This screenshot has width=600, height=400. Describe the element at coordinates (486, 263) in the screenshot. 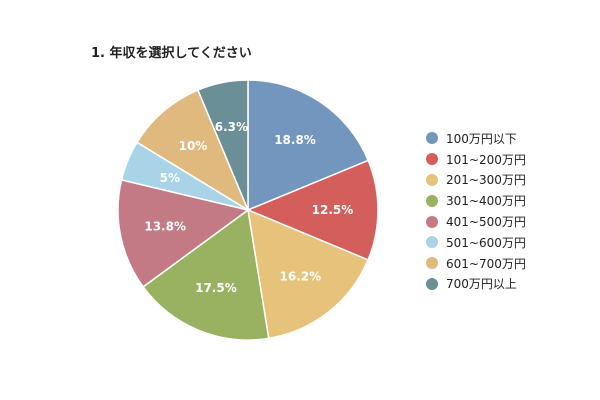

I see `legend-label-7: 601~700万円` at that location.